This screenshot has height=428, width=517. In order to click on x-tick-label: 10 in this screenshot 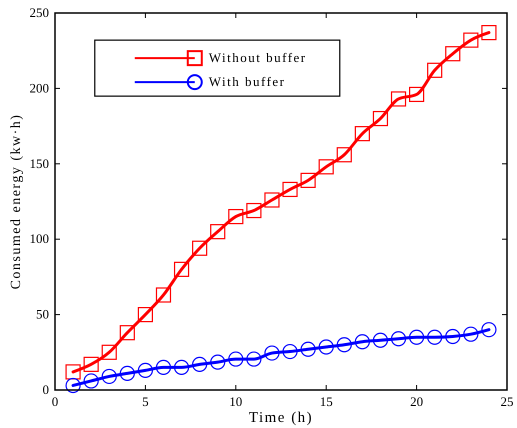, I will do `click(235, 401)`.